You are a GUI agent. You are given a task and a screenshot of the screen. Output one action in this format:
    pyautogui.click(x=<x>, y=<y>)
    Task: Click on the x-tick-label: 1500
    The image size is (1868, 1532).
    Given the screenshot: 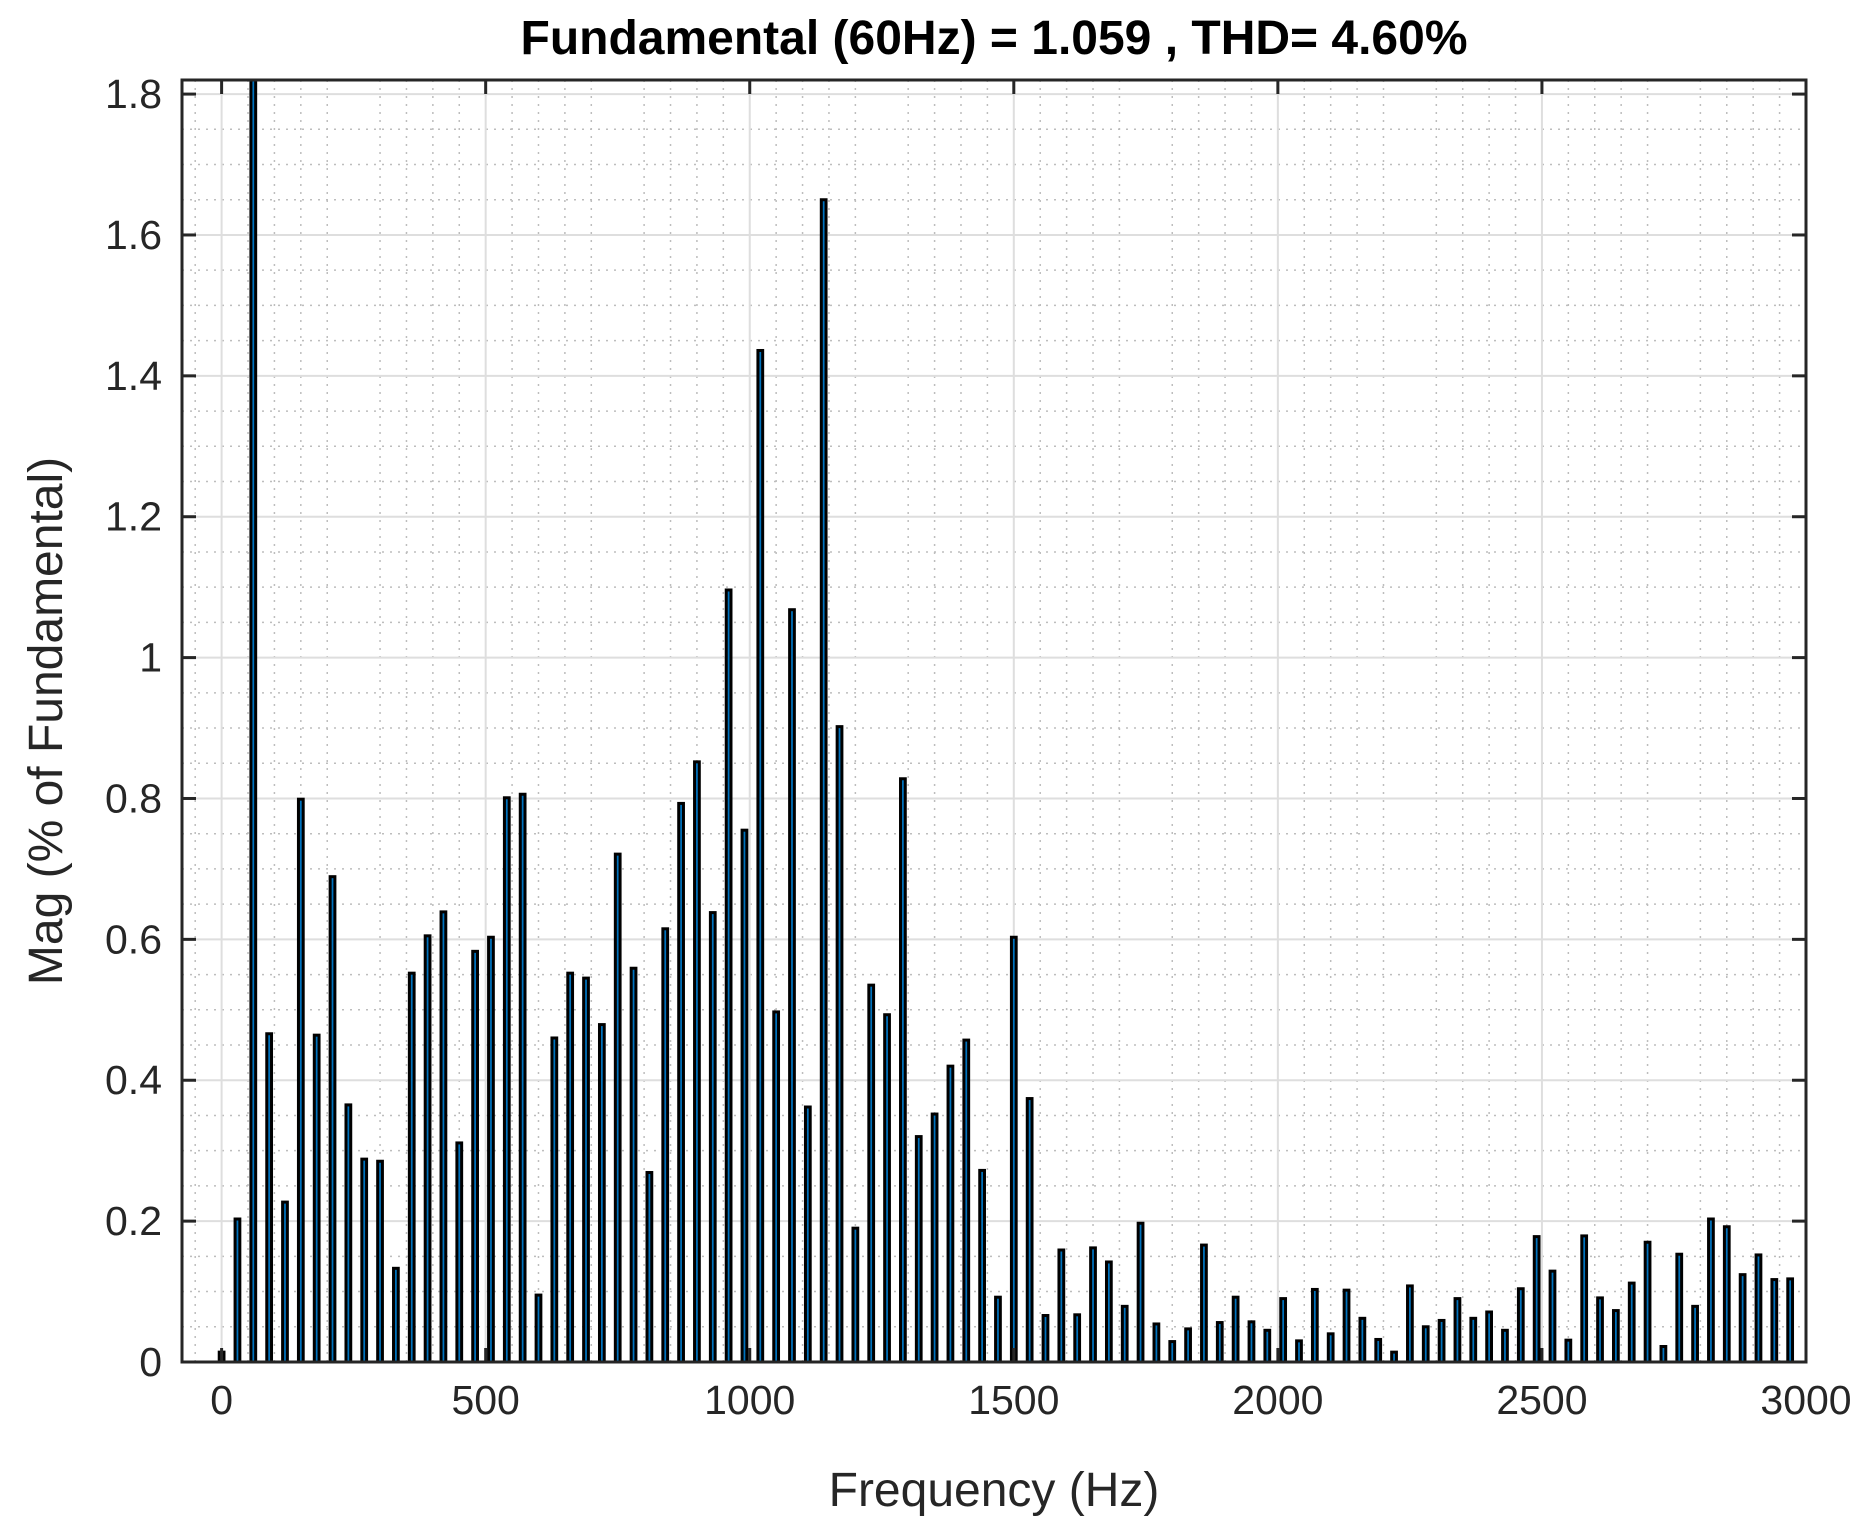 What is the action you would take?
    pyautogui.click(x=1013, y=1400)
    